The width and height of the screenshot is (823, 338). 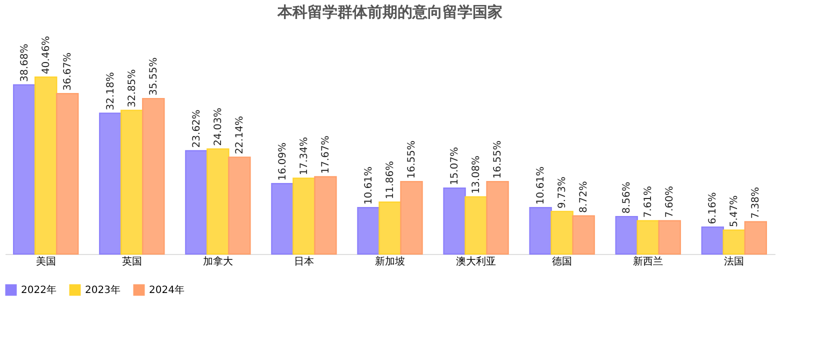 What do you see at coordinates (282, 161) in the screenshot?
I see `data-label: 16.09%` at bounding box center [282, 161].